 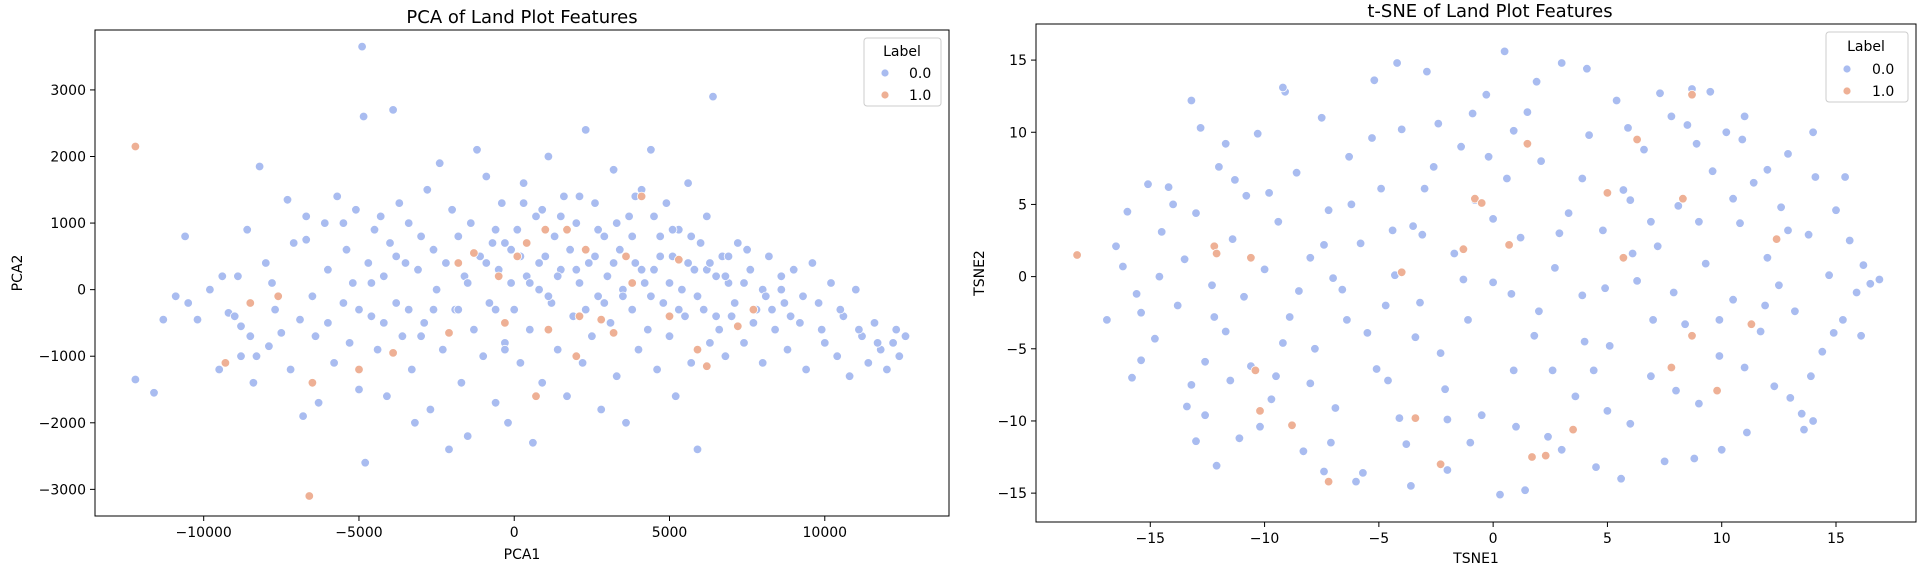 I want to click on tsne-point-0.0-104, so click(x=1808, y=234).